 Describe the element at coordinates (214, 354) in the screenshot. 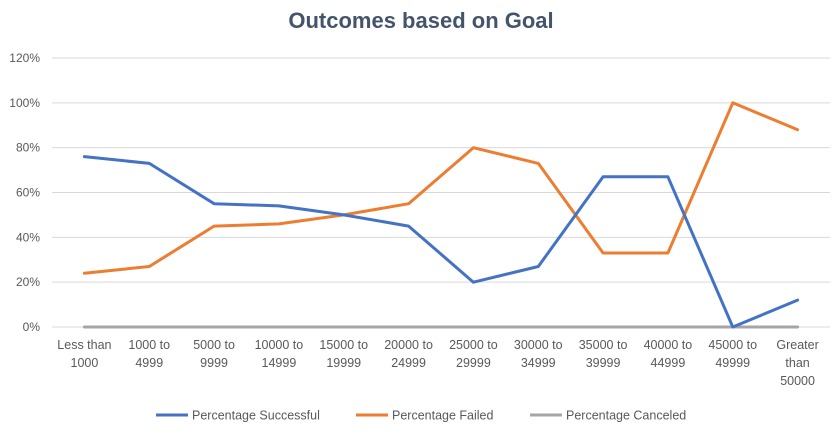

I see `x-tick-label: 5000 to 9999` at that location.